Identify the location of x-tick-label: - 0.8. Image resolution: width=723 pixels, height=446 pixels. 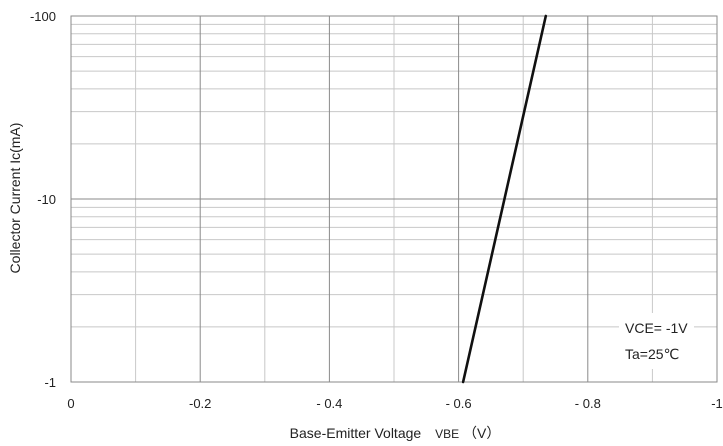
(588, 403).